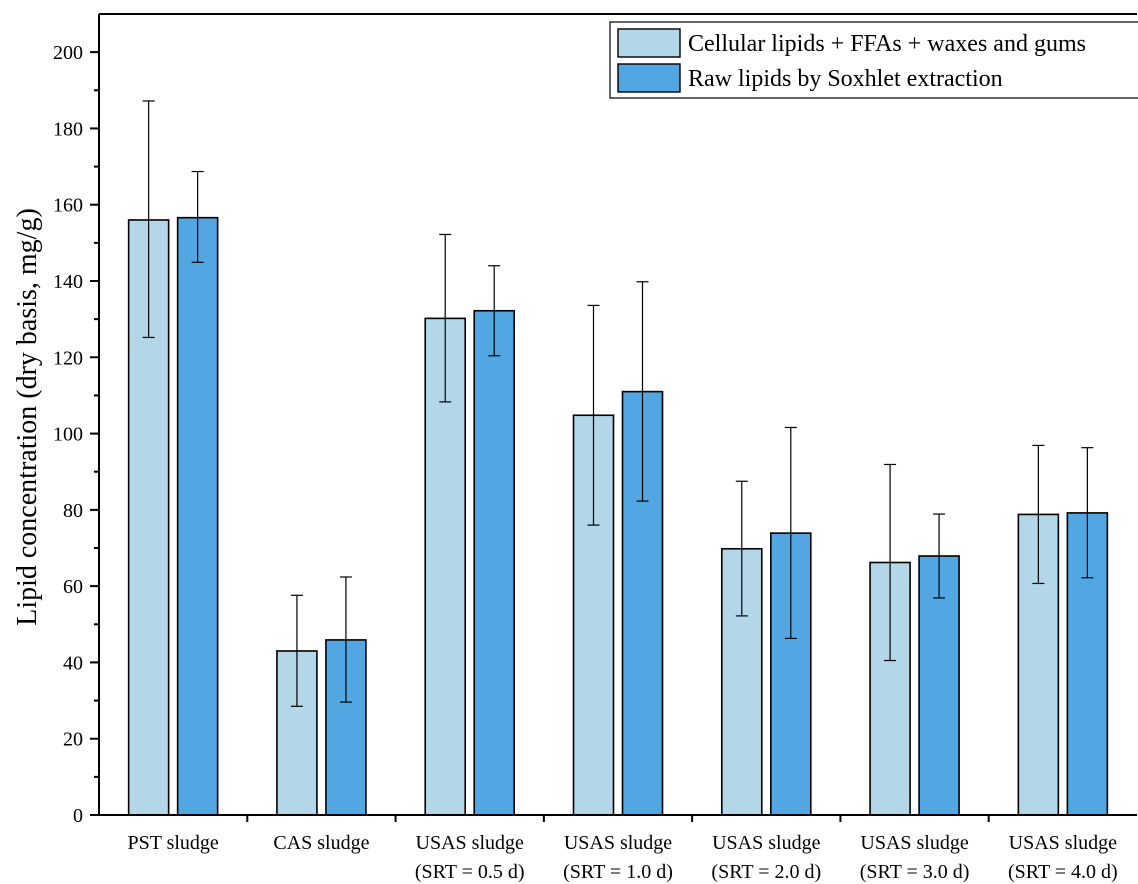 This screenshot has height=884, width=1138. What do you see at coordinates (73, 663) in the screenshot?
I see `y-tick-label-40: 40` at bounding box center [73, 663].